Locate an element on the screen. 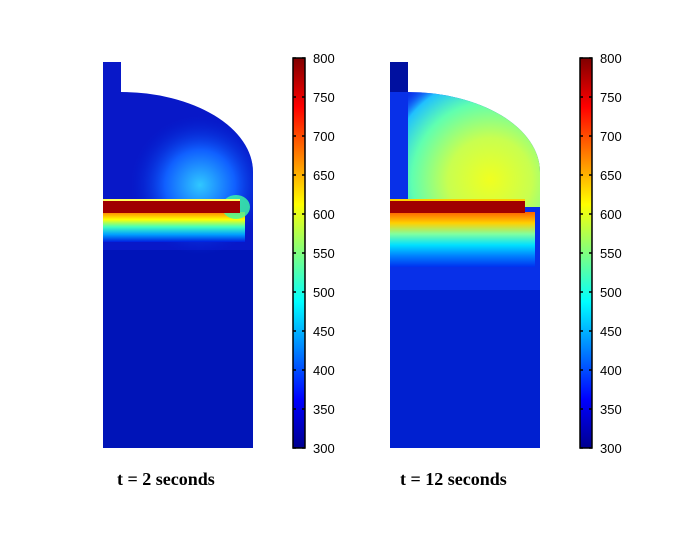  colorbar-t12: 800 750 700 650 600 550 500 450 400 350 300 is located at coordinates (600, 253).